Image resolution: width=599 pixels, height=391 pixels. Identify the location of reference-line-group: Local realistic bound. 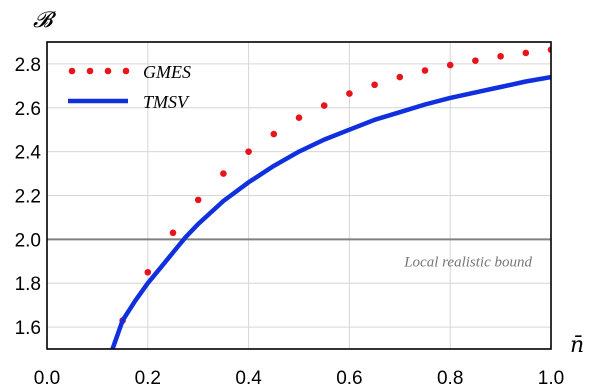
(299, 254).